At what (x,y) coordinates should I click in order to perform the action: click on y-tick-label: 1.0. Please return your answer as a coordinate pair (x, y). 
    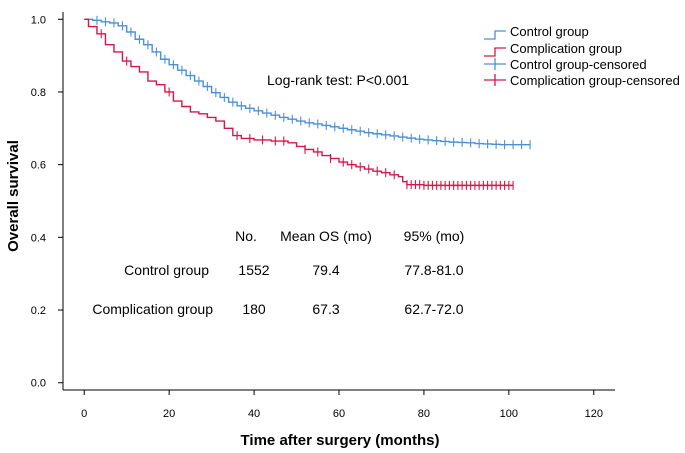
    Looking at the image, I should click on (38, 20).